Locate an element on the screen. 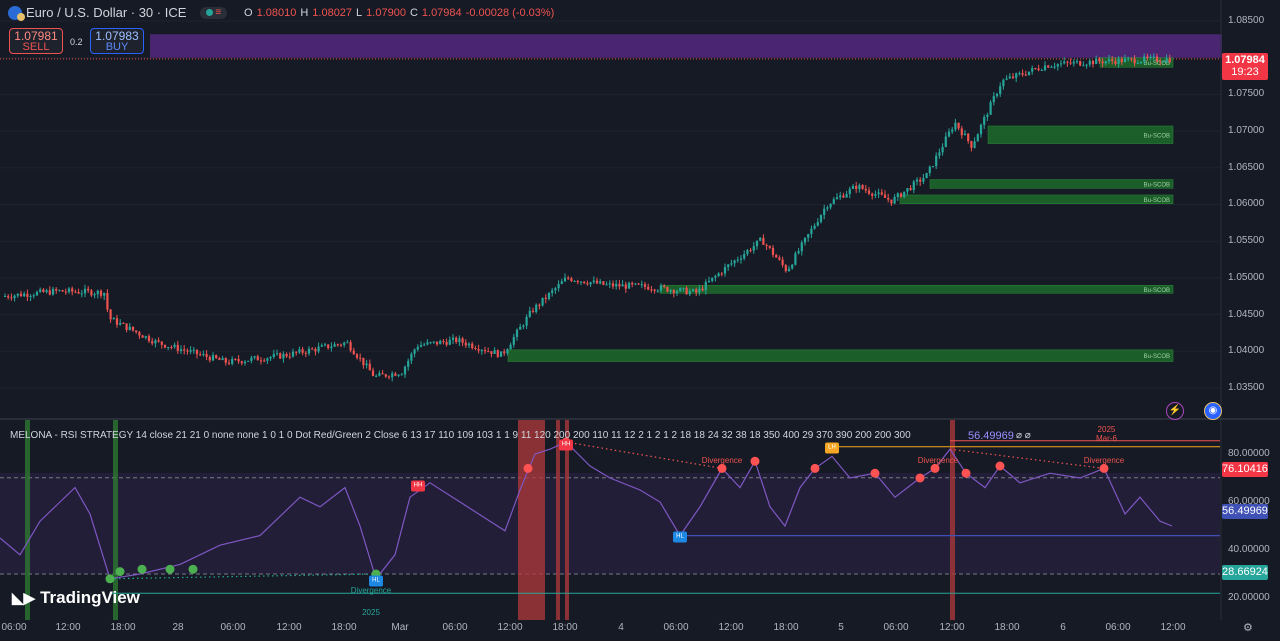 The height and width of the screenshot is (641, 1280). market-status: ≡ is located at coordinates (214, 12).